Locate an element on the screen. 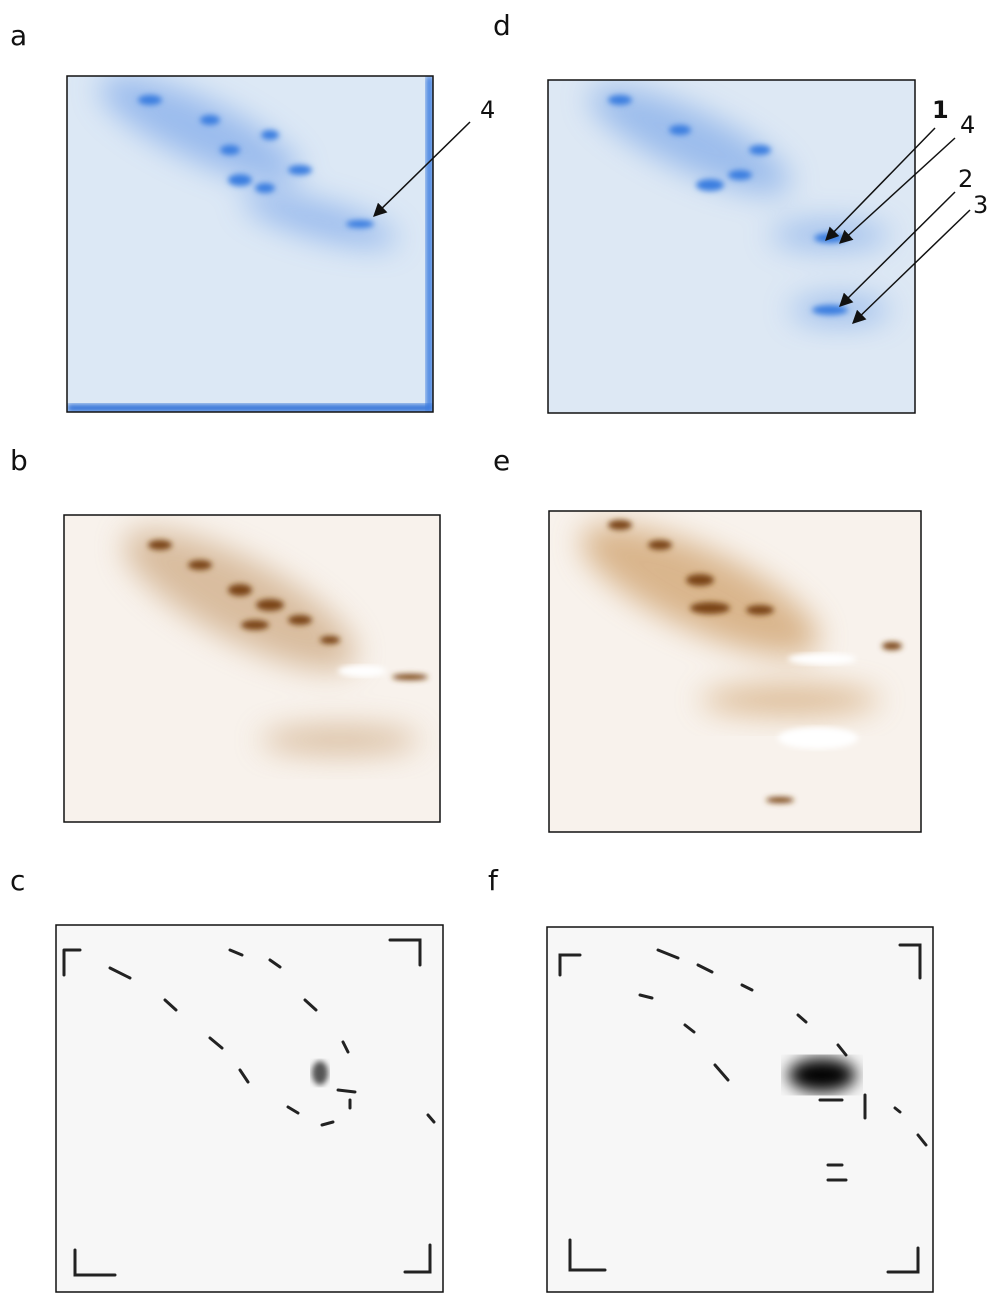  spot-label: 3 is located at coordinates (980, 205).